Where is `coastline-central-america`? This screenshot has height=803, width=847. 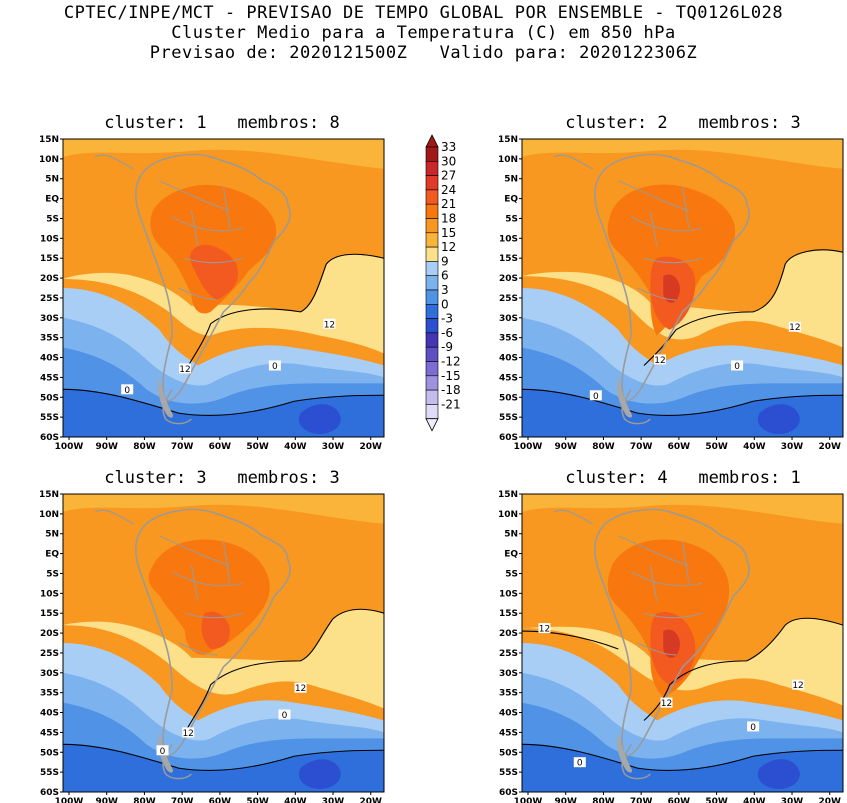 coastline-central-america is located at coordinates (573, 517).